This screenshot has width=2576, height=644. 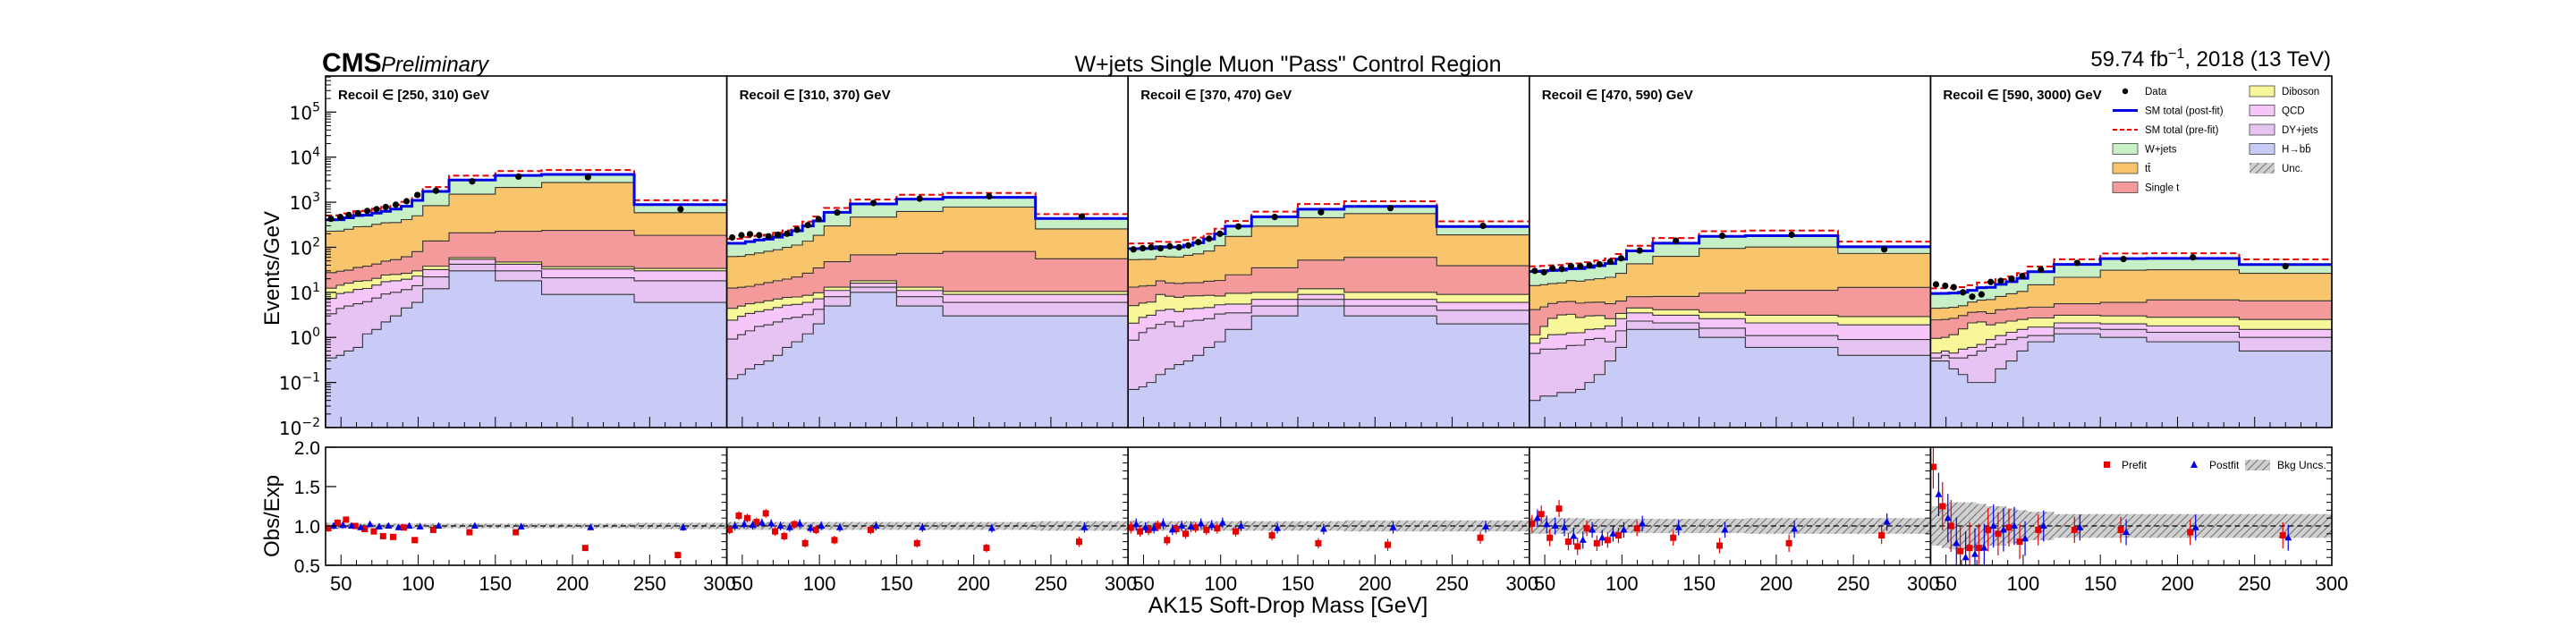 I want to click on y-tick-label: 102, so click(x=305, y=246).